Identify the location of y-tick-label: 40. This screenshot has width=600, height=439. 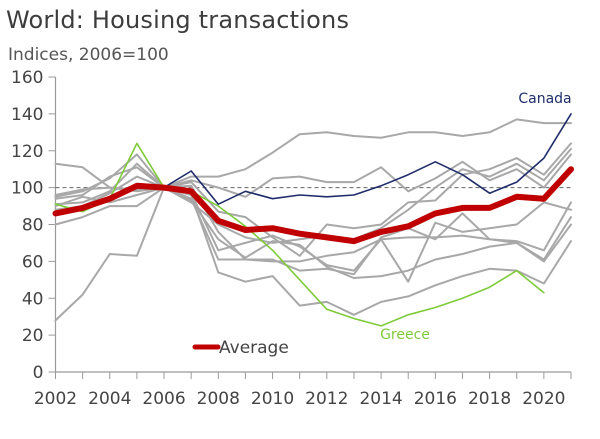
(33, 299).